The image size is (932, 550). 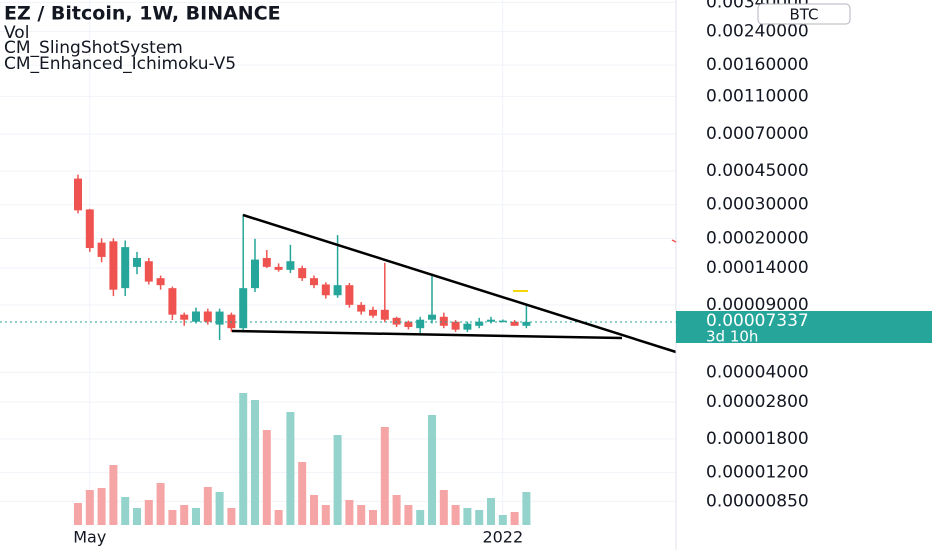 I want to click on y-tick-label: 0.00030000, so click(x=757, y=205).